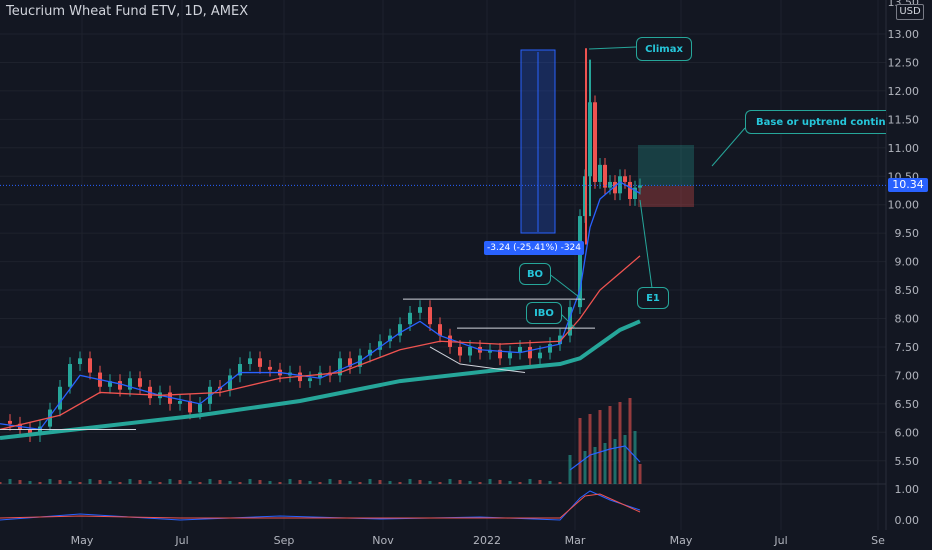 Image resolution: width=932 pixels, height=550 pixels. I want to click on pointer-ibo, so click(567, 320).